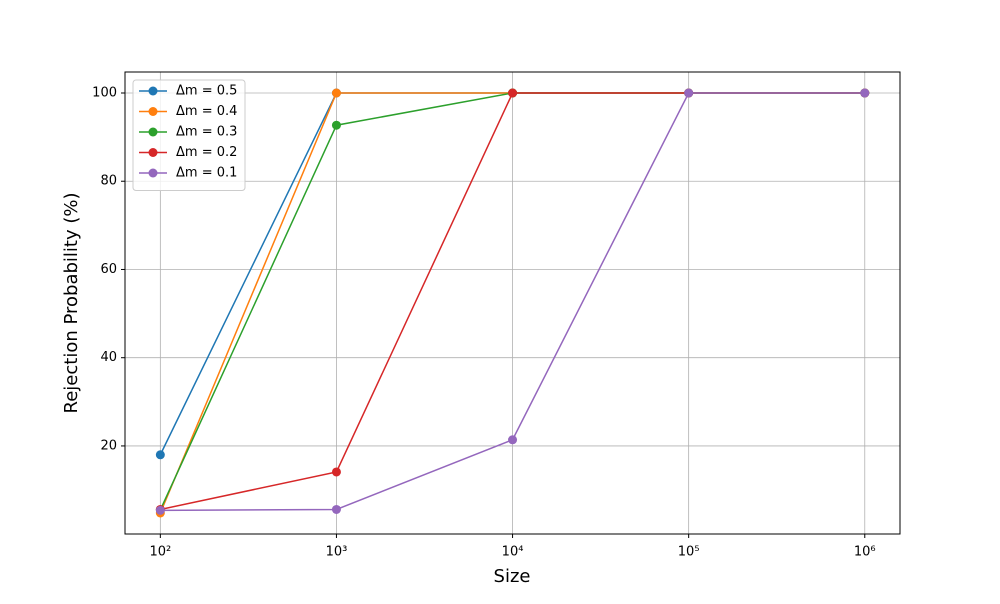 Image resolution: width=1000 pixels, height=604 pixels. Describe the element at coordinates (71, 303) in the screenshot. I see `y-axis-label: Rejection Probability (%)` at that location.